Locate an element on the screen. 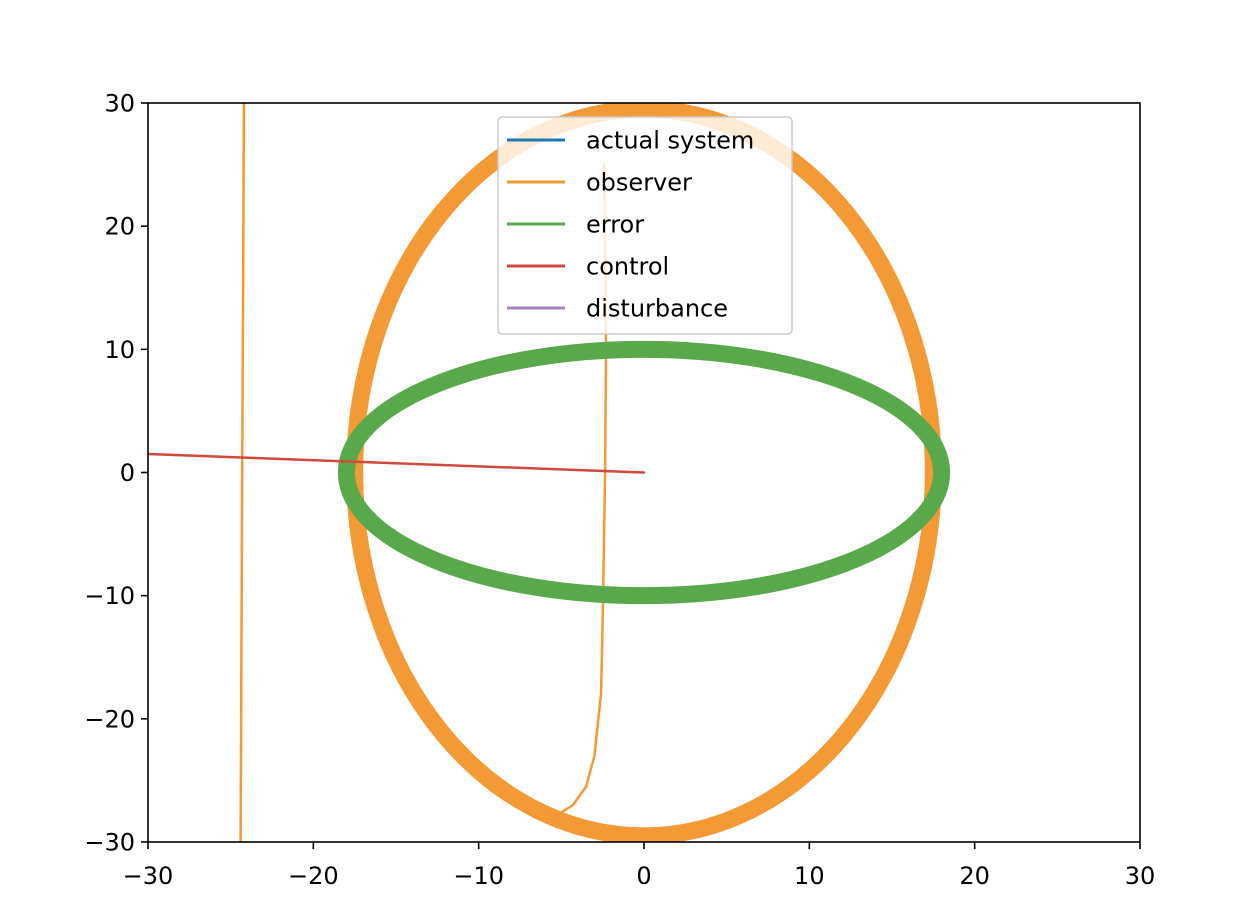 Image resolution: width=1244 pixels, height=918 pixels. legend-box is located at coordinates (645, 225).